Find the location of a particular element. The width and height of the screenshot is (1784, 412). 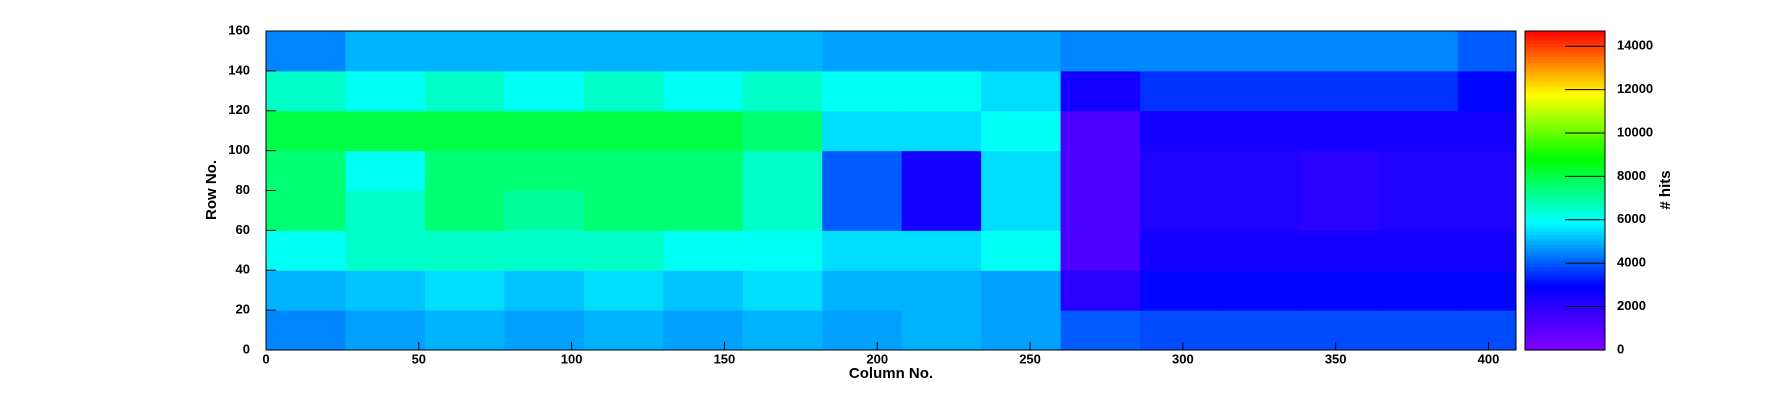

x-tick-label: 50 is located at coordinates (419, 358).